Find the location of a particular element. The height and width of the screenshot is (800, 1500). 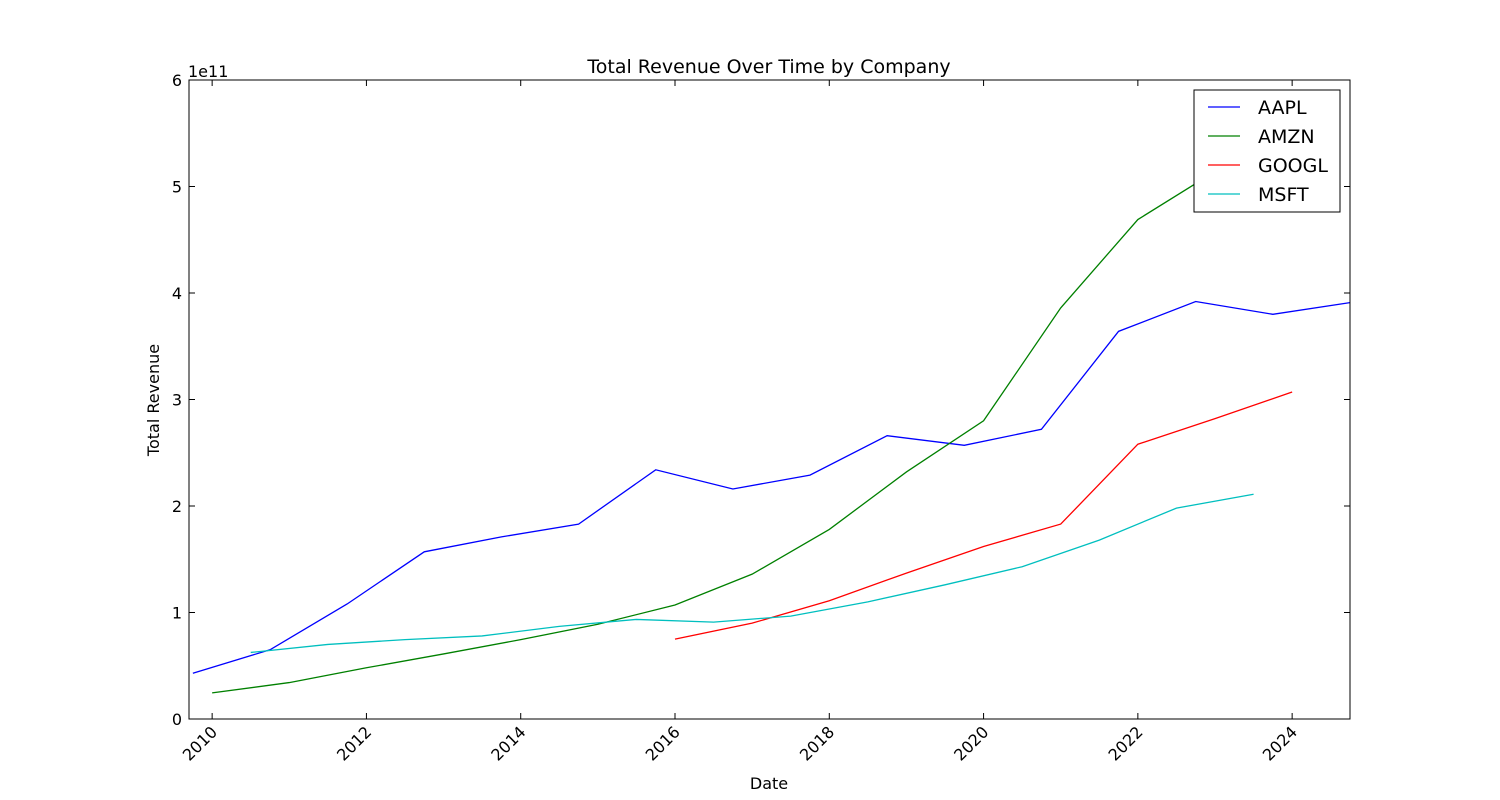

y-tick-label: 1 is located at coordinates (177, 613).